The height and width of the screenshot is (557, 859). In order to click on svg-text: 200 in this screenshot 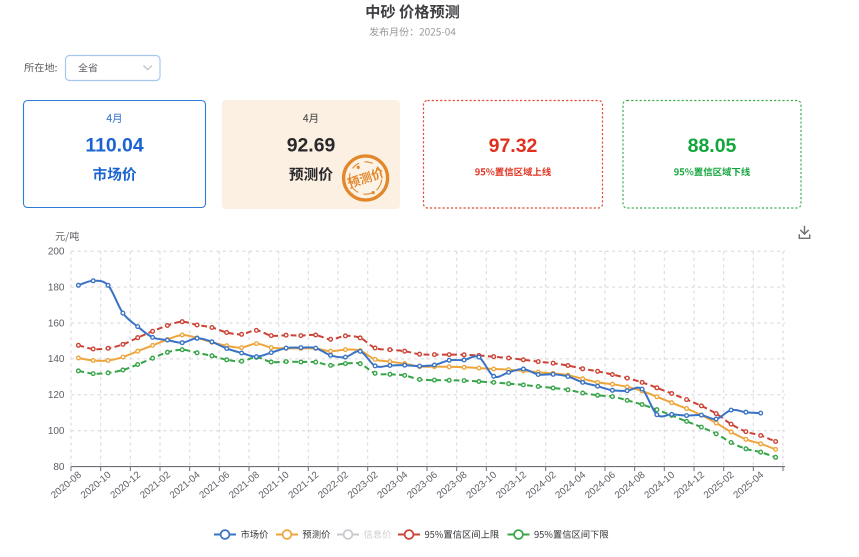, I will do `click(56, 252)`.